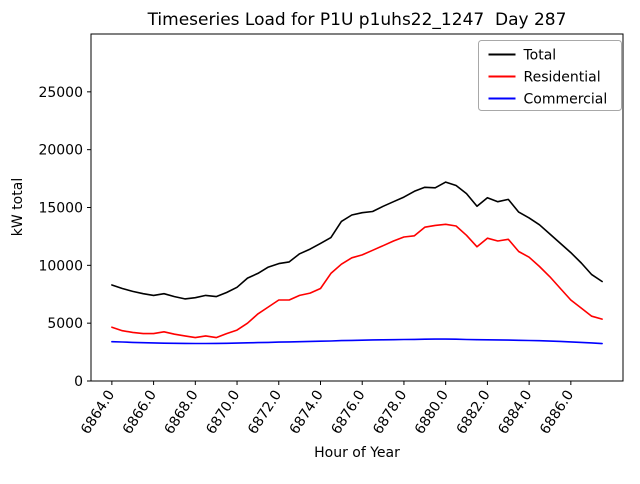 The width and height of the screenshot is (640, 484). Describe the element at coordinates (566, 100) in the screenshot. I see `legend-label-commercial: Commercial` at that location.